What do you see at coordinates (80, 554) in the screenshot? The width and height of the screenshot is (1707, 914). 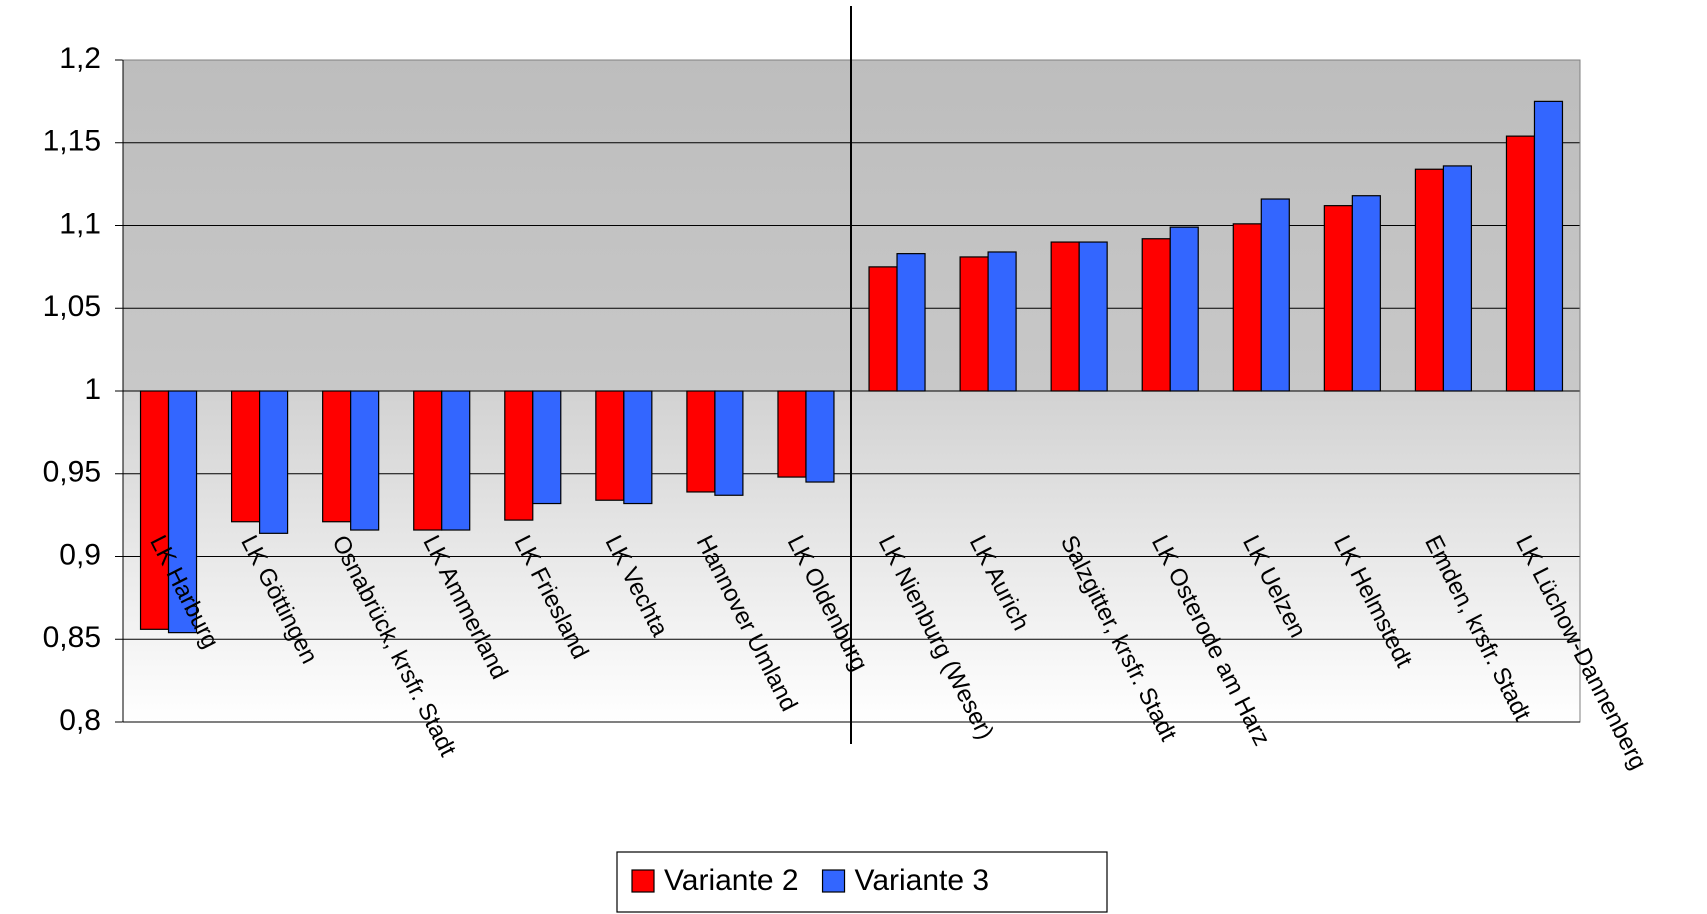 I see `y-tick-label: 0,9` at bounding box center [80, 554].